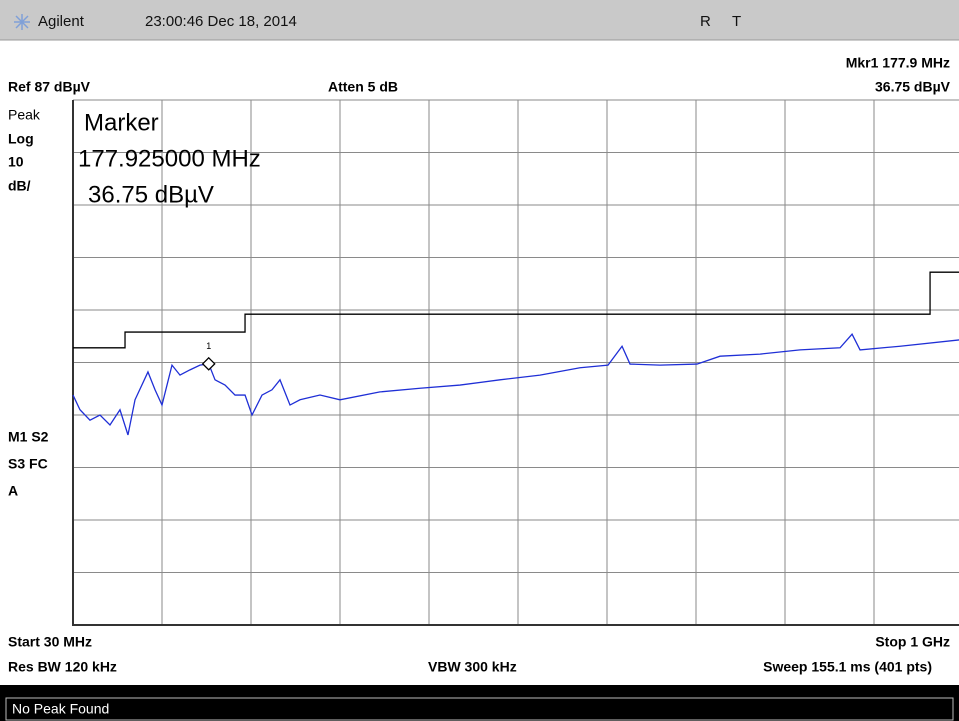  I want to click on status-frame, so click(479, 709).